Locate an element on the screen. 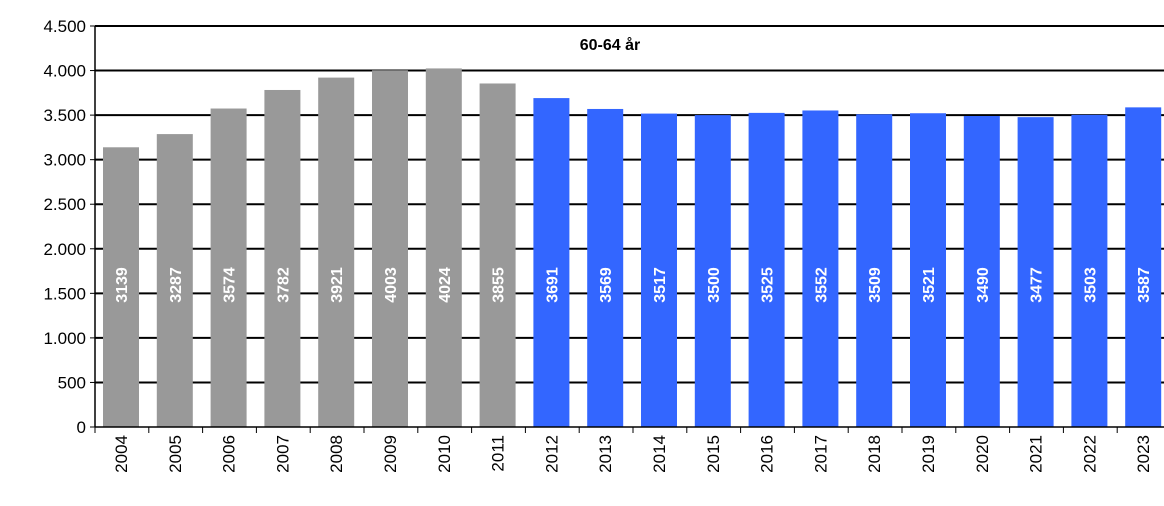 This screenshot has width=1164, height=506. bar-value-label: 3521 is located at coordinates (929, 285).